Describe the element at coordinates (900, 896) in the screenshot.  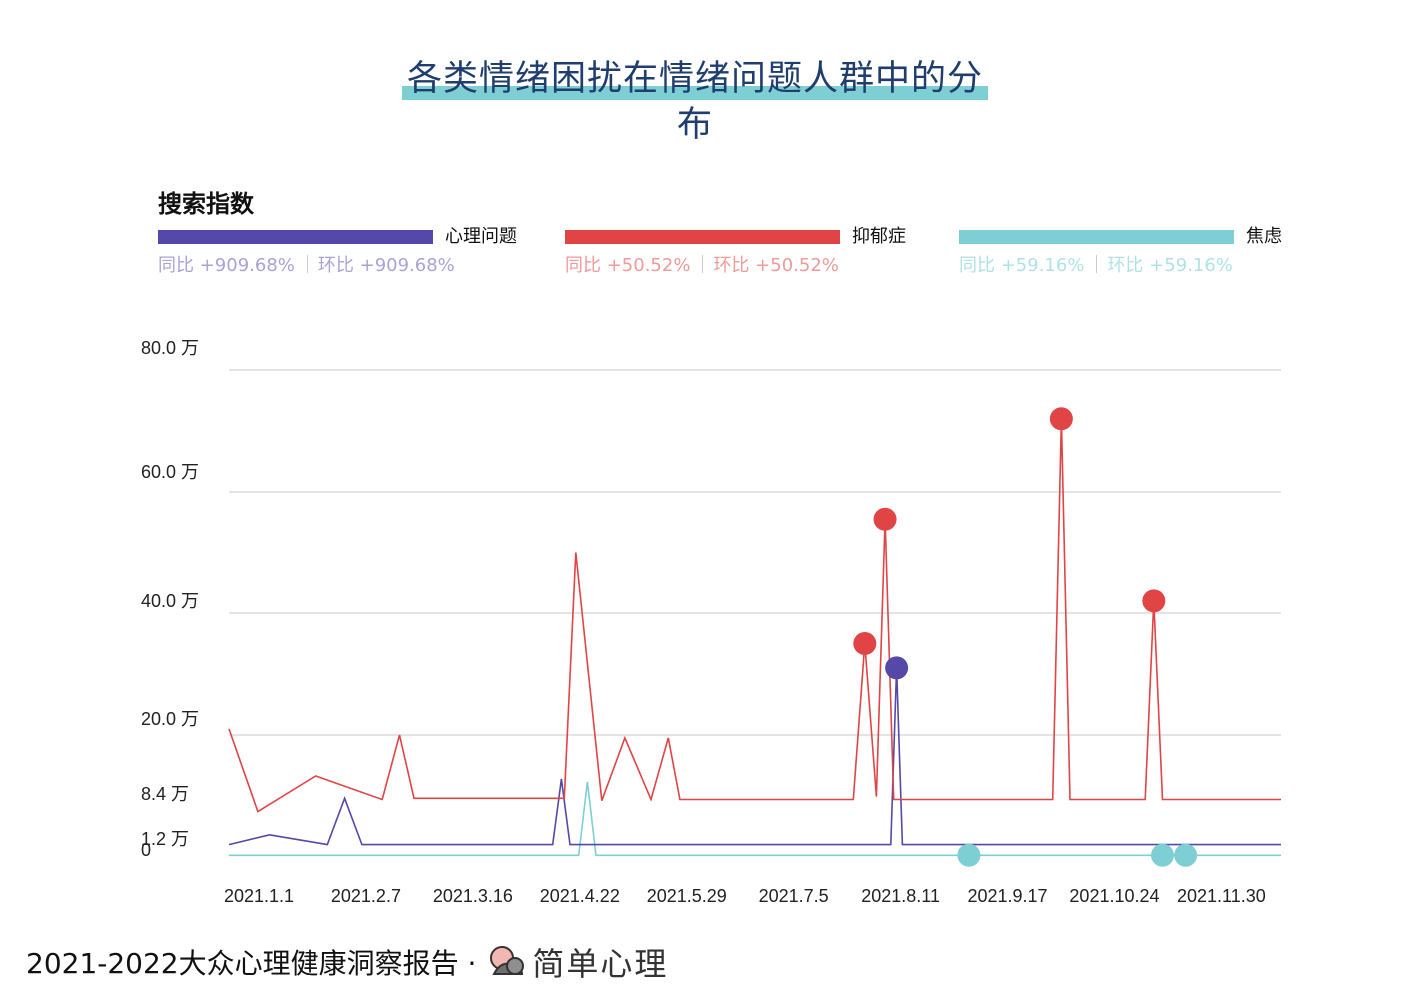
I see `x-tick-label: 2021.8.11` at that location.